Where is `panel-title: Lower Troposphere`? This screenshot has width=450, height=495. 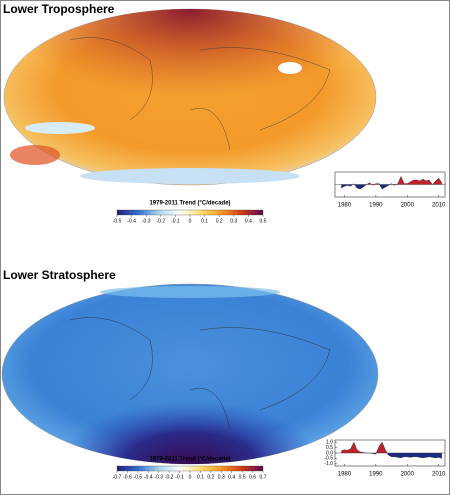 panel-title: Lower Troposphere is located at coordinates (59, 9).